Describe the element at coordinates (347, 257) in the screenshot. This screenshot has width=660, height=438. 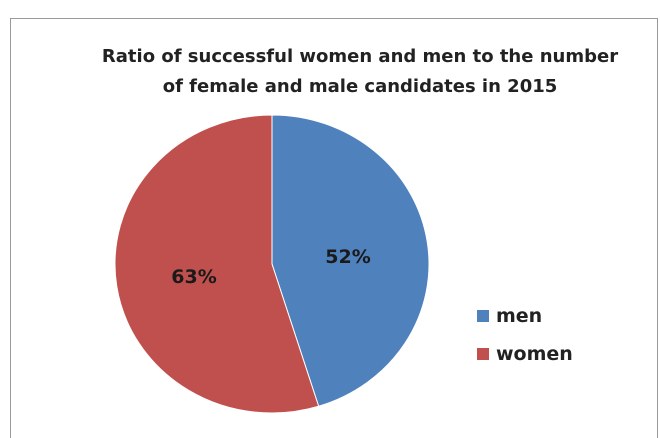
I see `slice-label-men: 52%` at that location.